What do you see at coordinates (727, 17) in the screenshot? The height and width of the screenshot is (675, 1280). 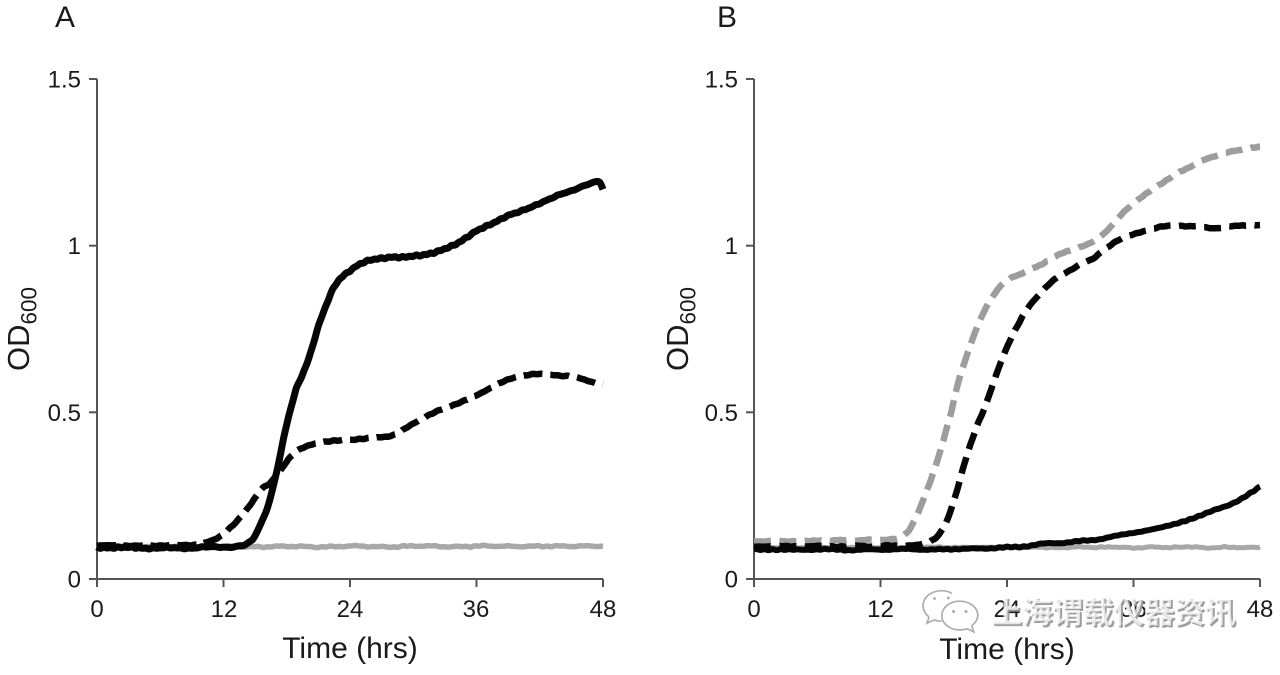 I see `svg-text: B` at bounding box center [727, 17].